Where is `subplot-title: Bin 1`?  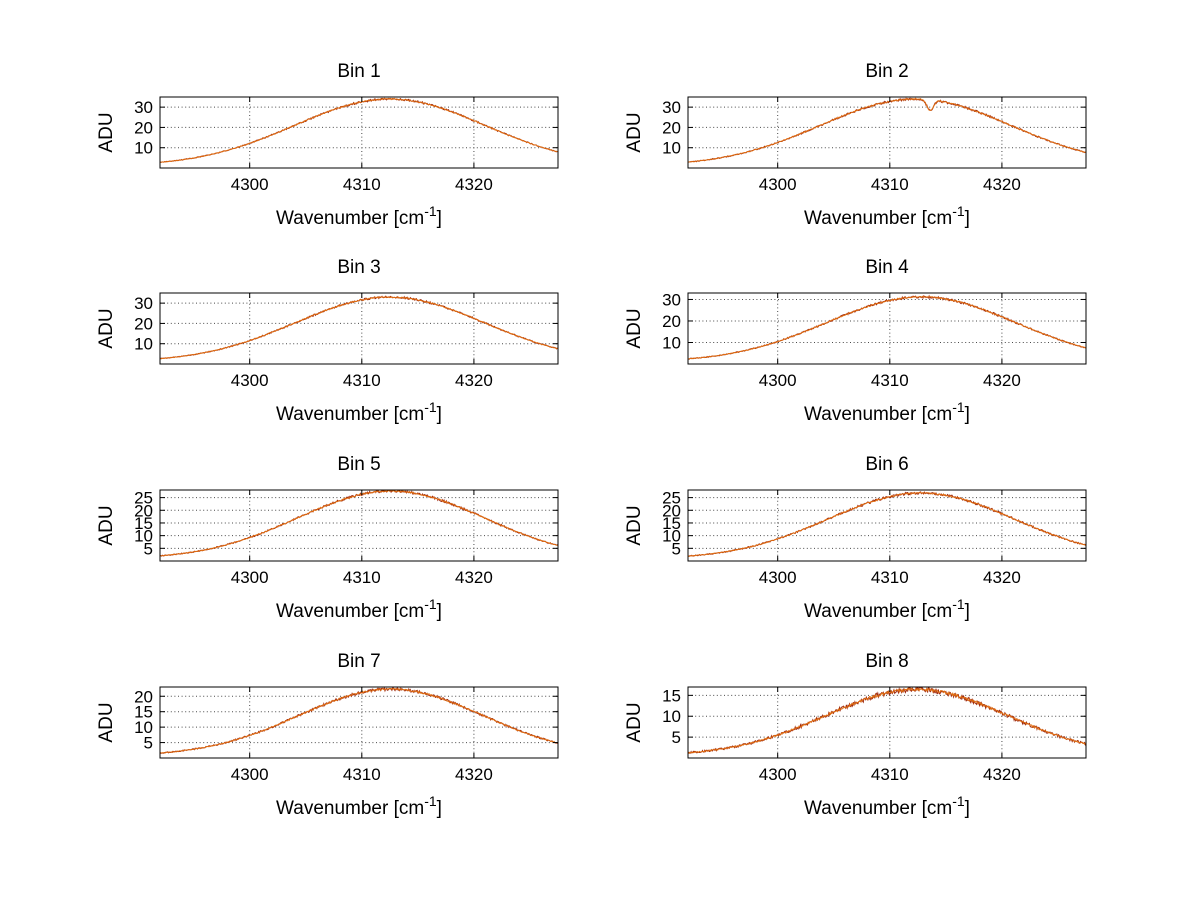
subplot-title: Bin 1 is located at coordinates (358, 71).